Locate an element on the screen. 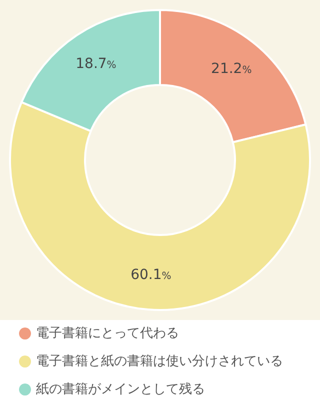  data-label: 18.7% is located at coordinates (96, 64).